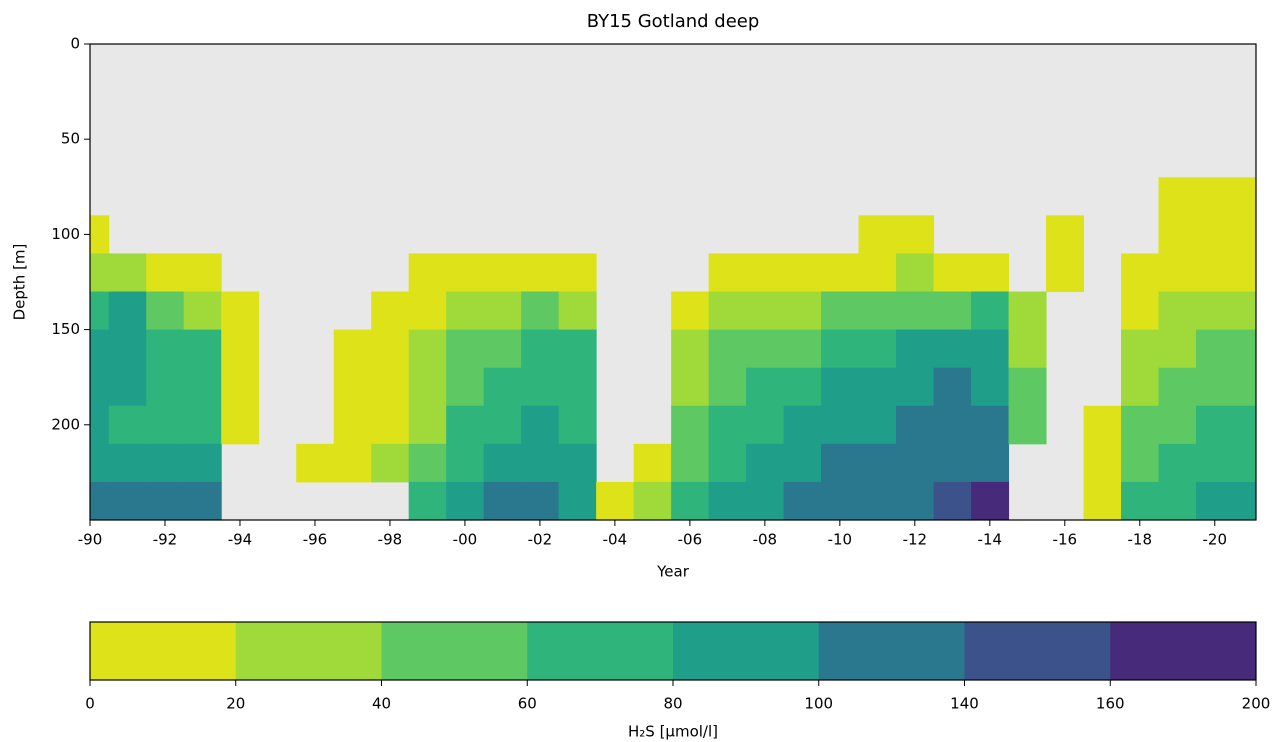  Describe the element at coordinates (690, 540) in the screenshot. I see `x-tick-label: -06` at that location.